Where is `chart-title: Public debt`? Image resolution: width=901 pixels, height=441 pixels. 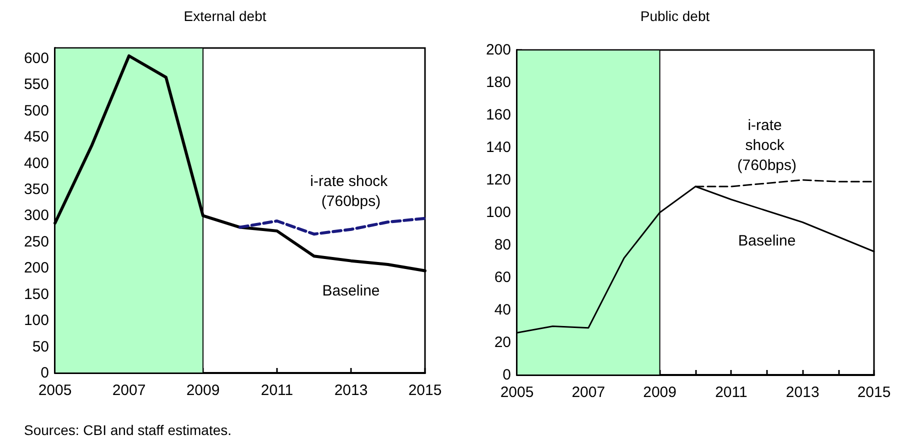 chart-title: Public debt is located at coordinates (675, 16).